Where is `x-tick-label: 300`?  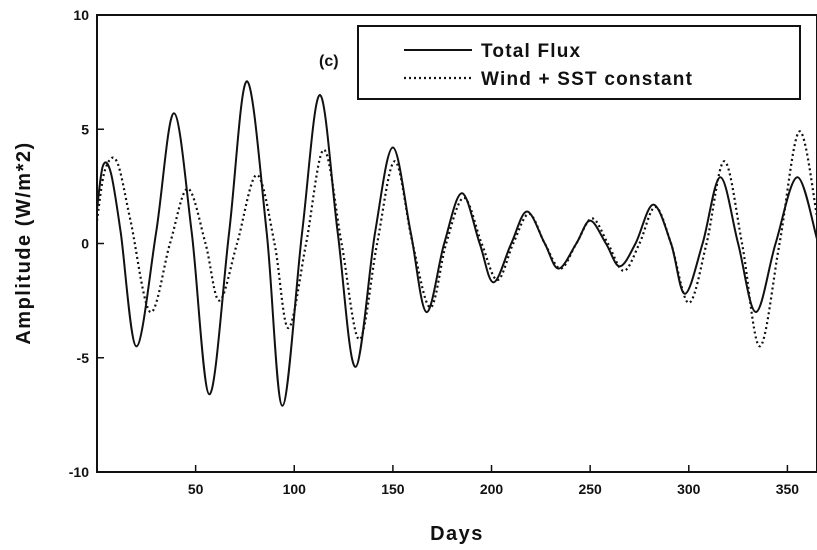
x-tick-label: 300 is located at coordinates (689, 489).